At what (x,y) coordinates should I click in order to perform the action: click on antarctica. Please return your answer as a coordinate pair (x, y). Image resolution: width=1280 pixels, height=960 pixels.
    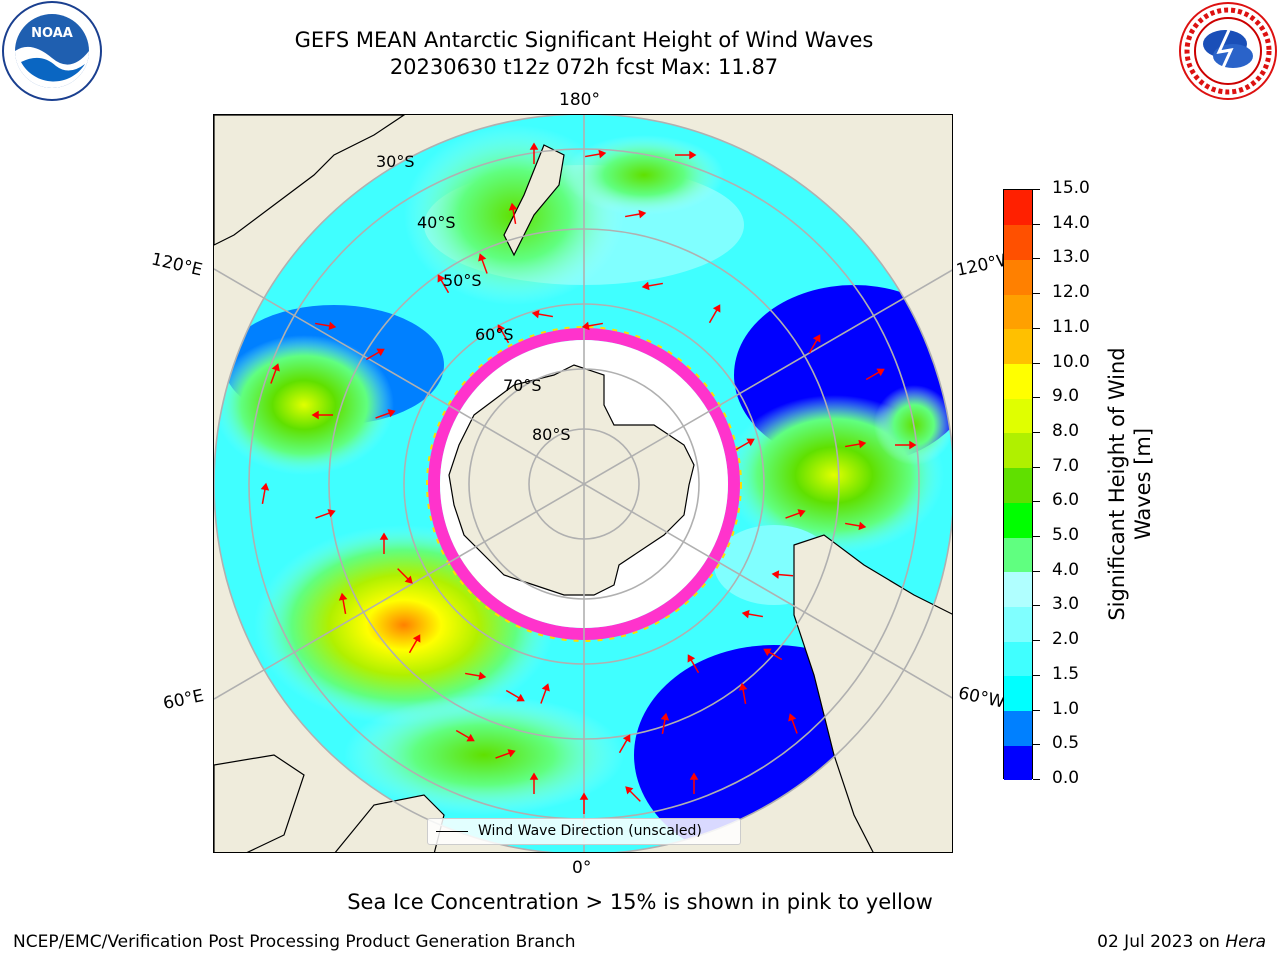
    Looking at the image, I should click on (571, 480).